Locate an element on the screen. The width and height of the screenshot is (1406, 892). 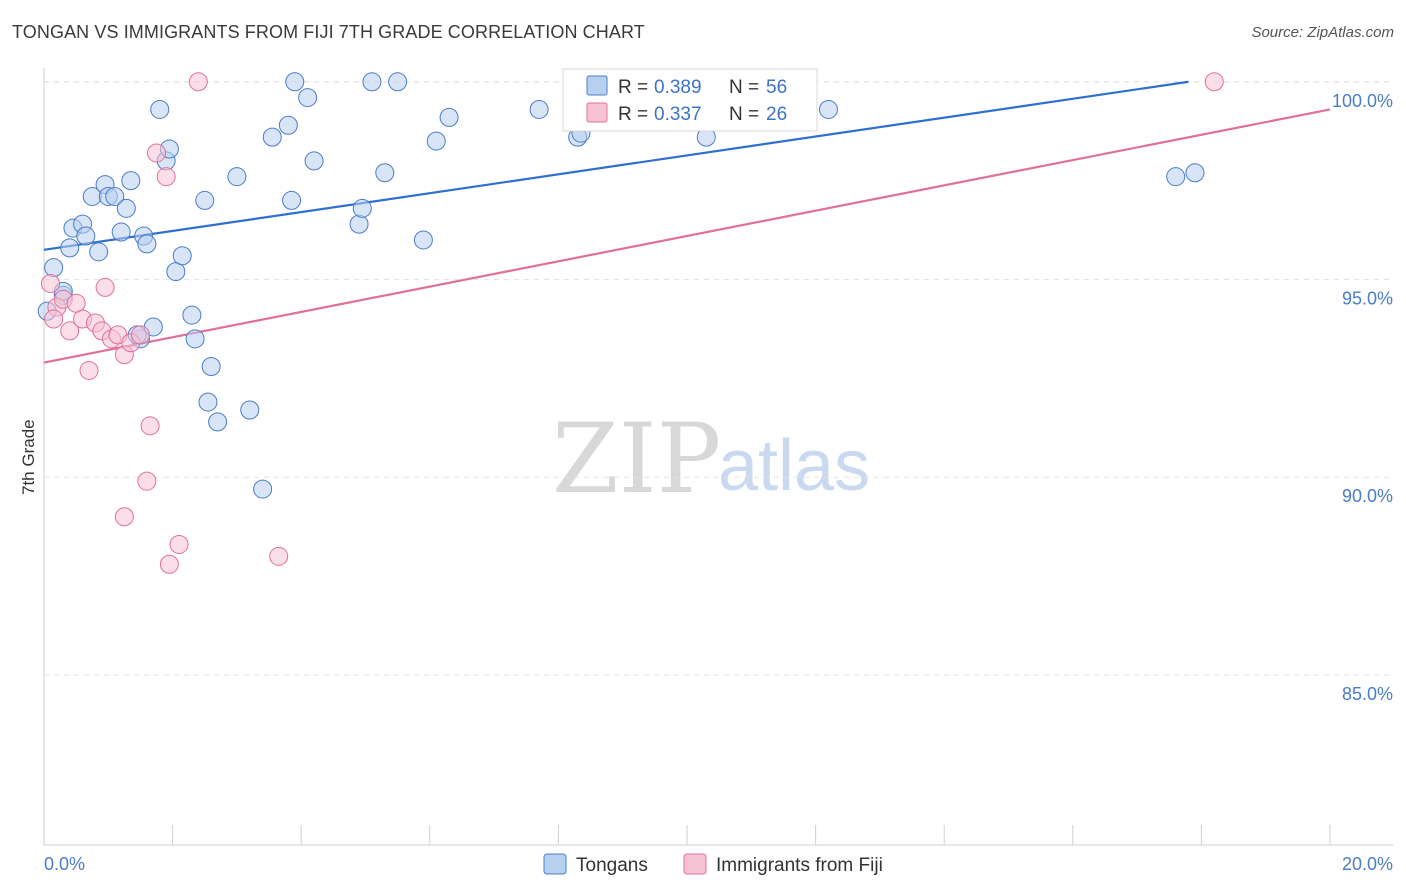
y-tick-label: 95.0% is located at coordinates (1367, 299).